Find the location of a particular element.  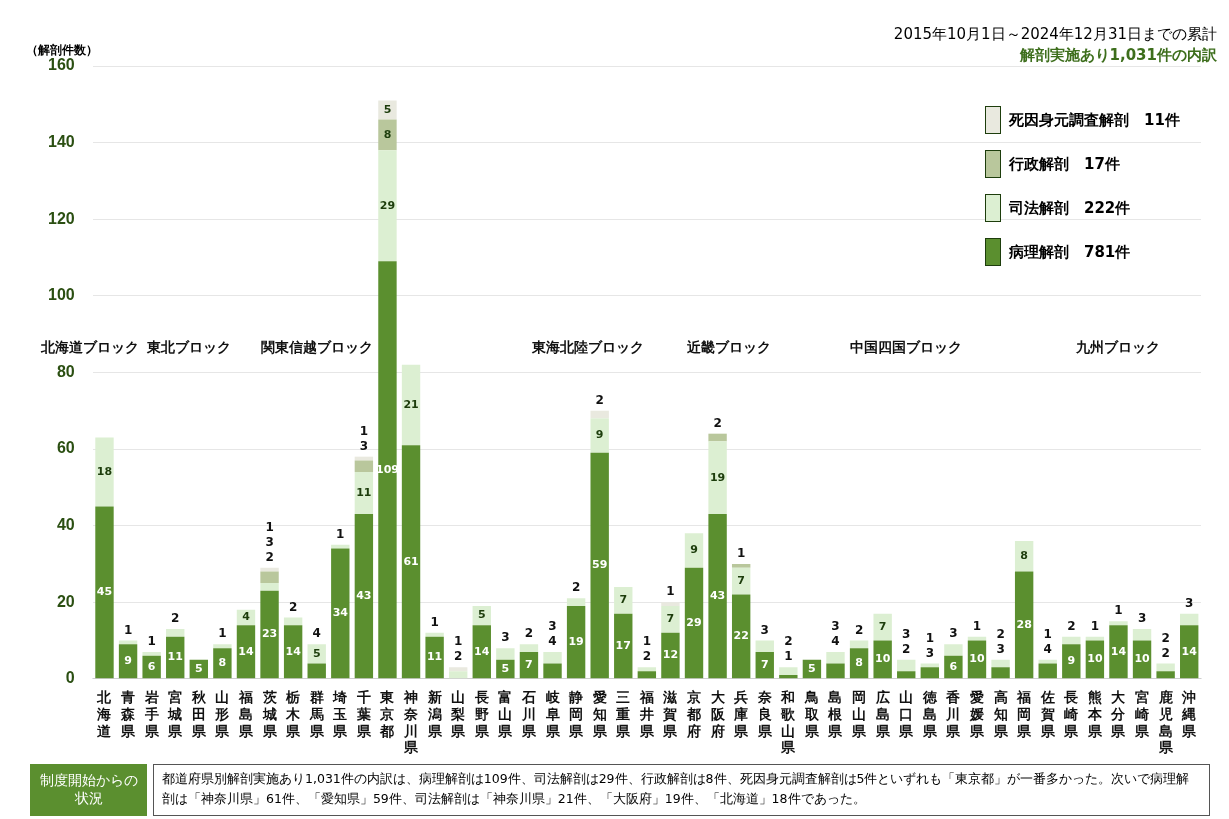

x-tick-label: 宮城県 is located at coordinates (175, 714).